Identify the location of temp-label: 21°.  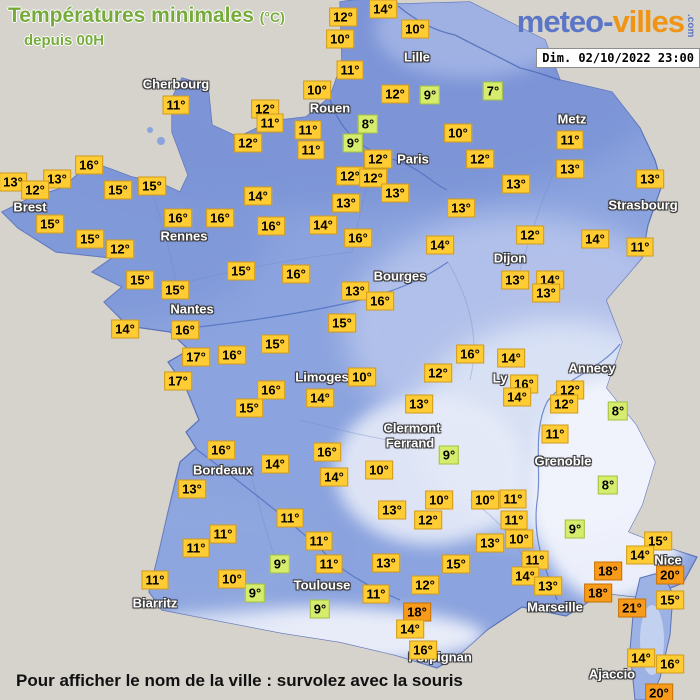
(632, 608).